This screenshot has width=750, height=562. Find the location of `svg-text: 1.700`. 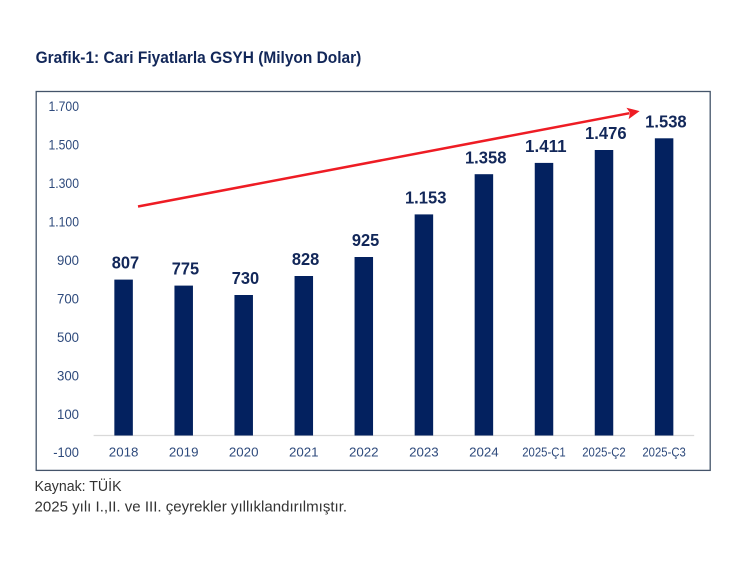

svg-text: 1.700 is located at coordinates (64, 106).